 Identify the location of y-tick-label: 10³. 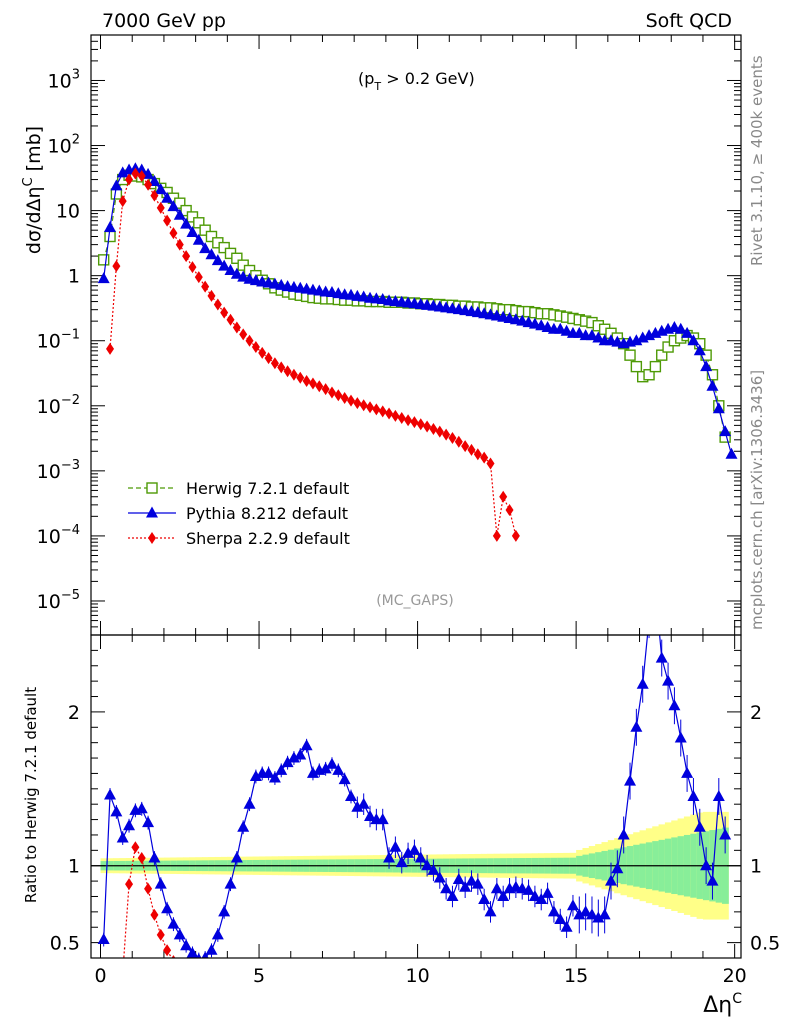
(64, 79).